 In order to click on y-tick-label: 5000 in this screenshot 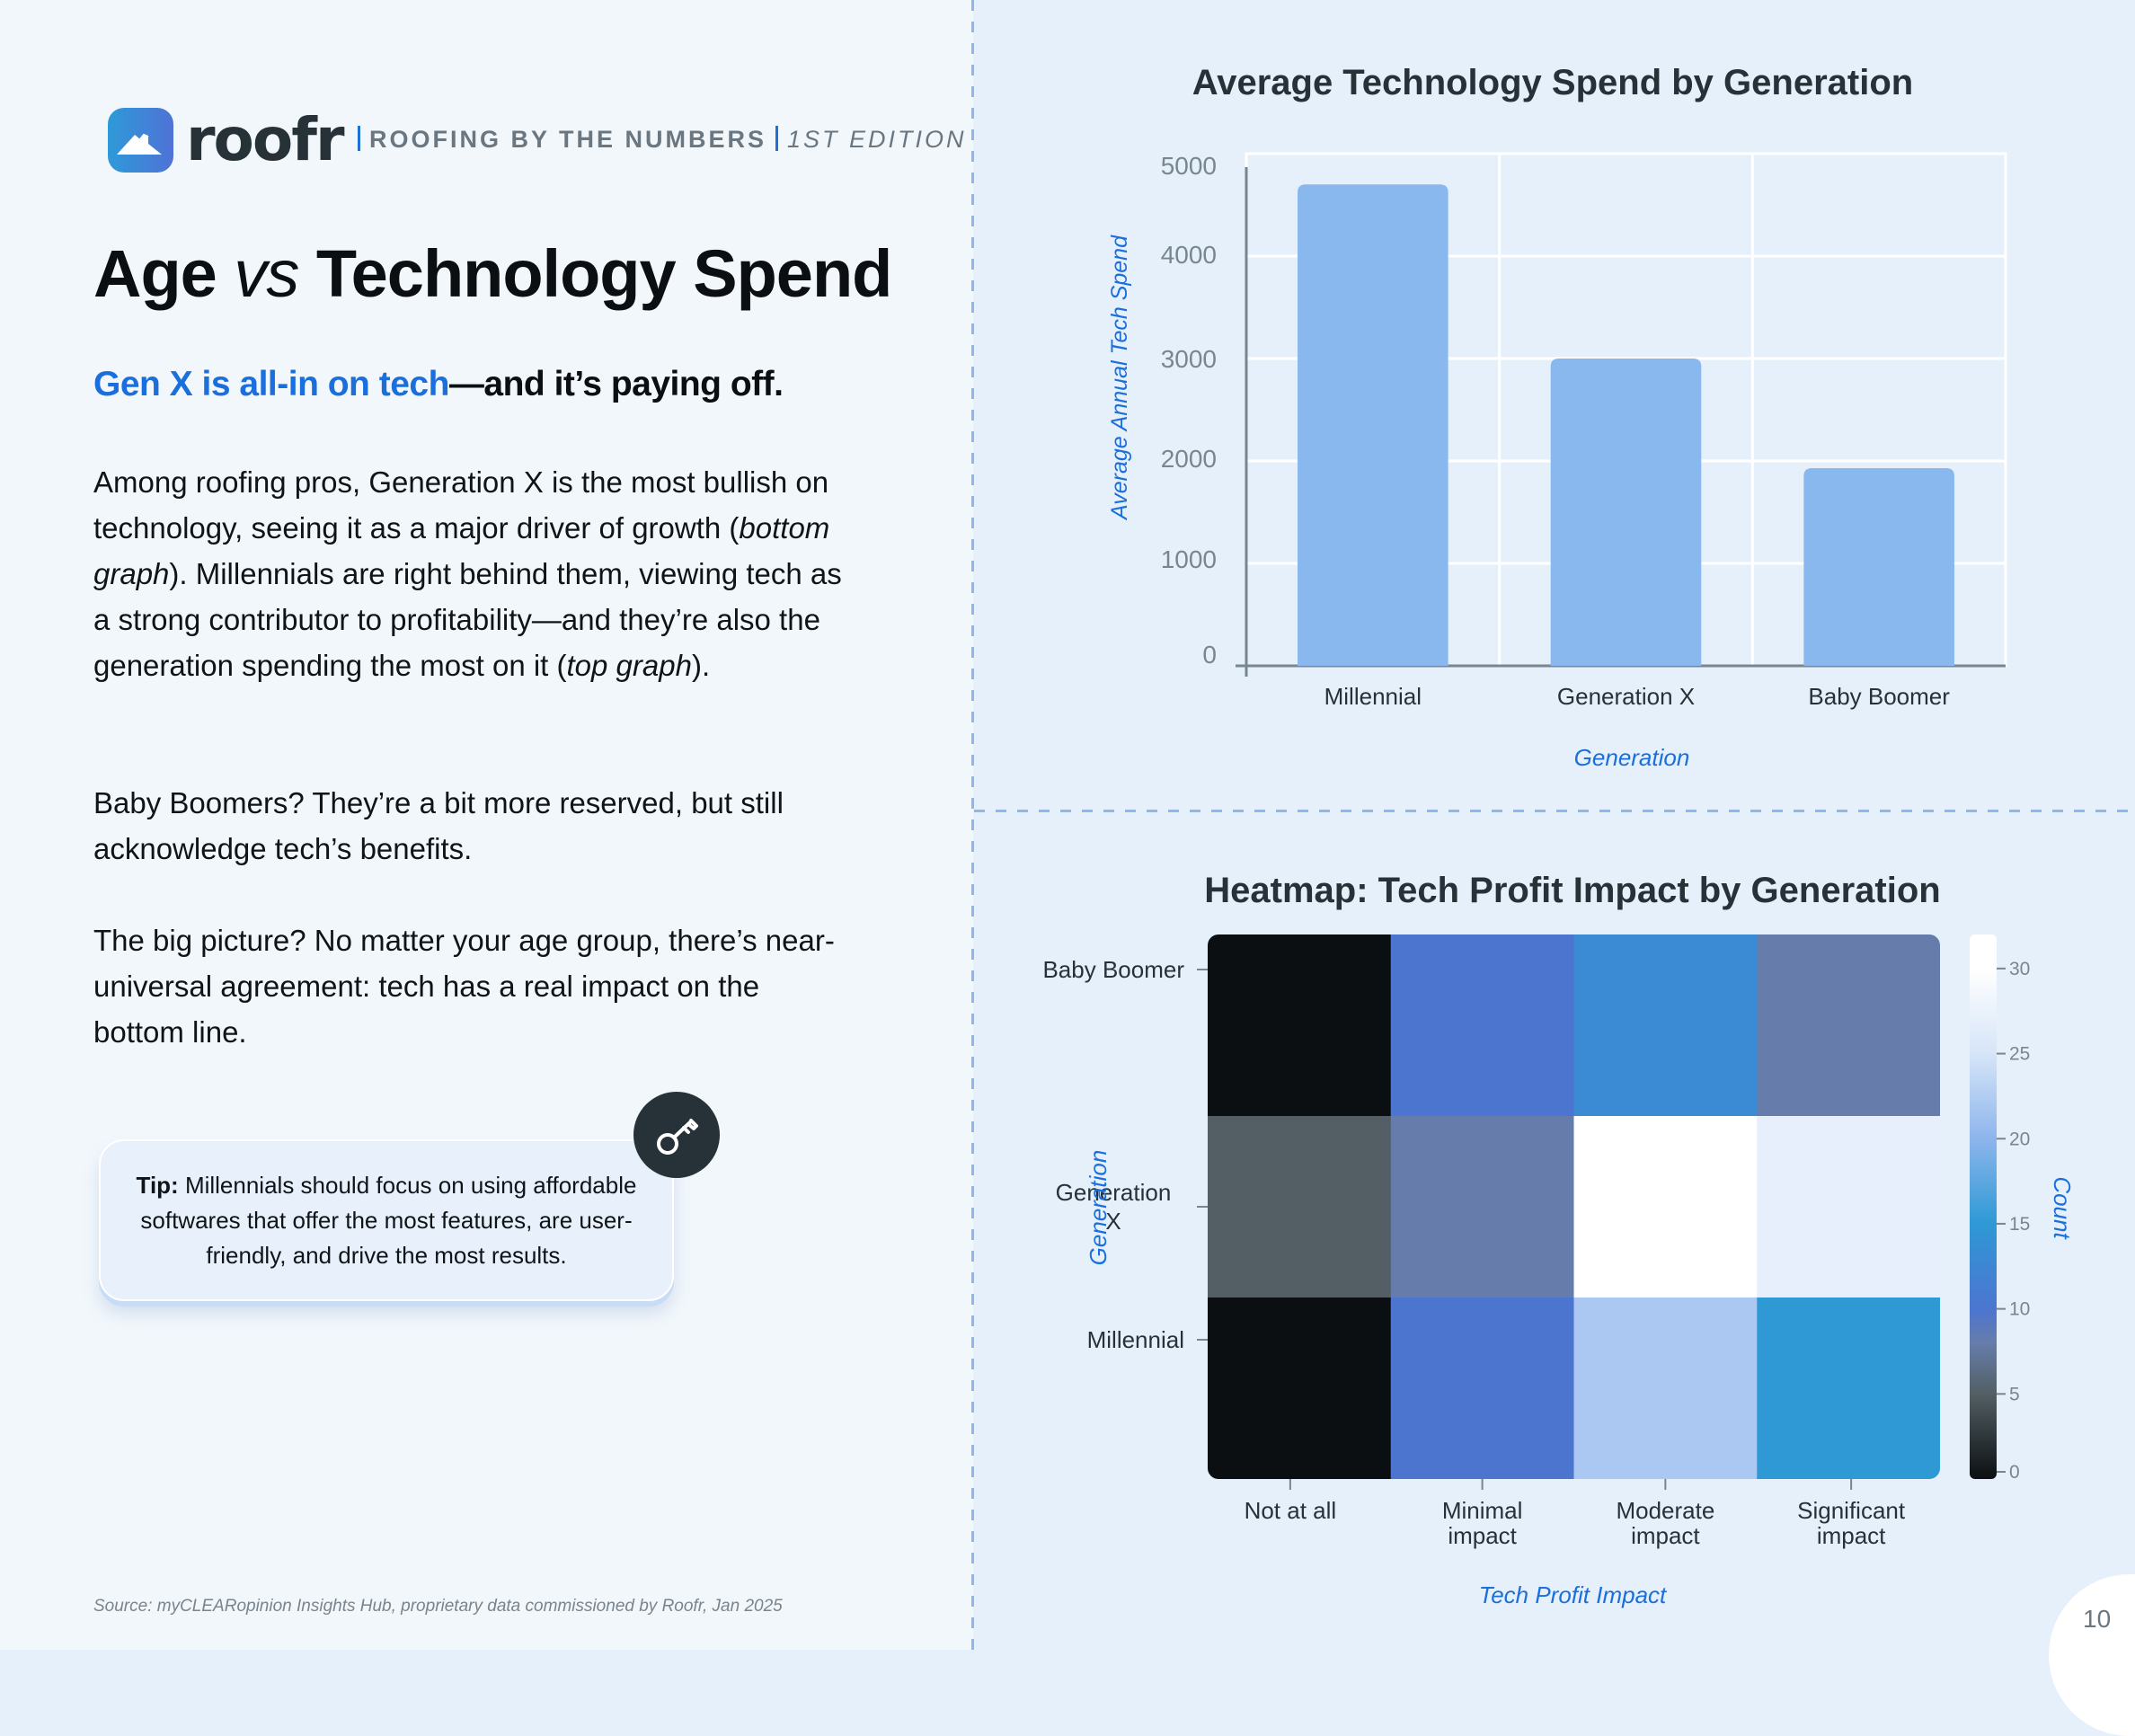, I will do `click(1189, 166)`.